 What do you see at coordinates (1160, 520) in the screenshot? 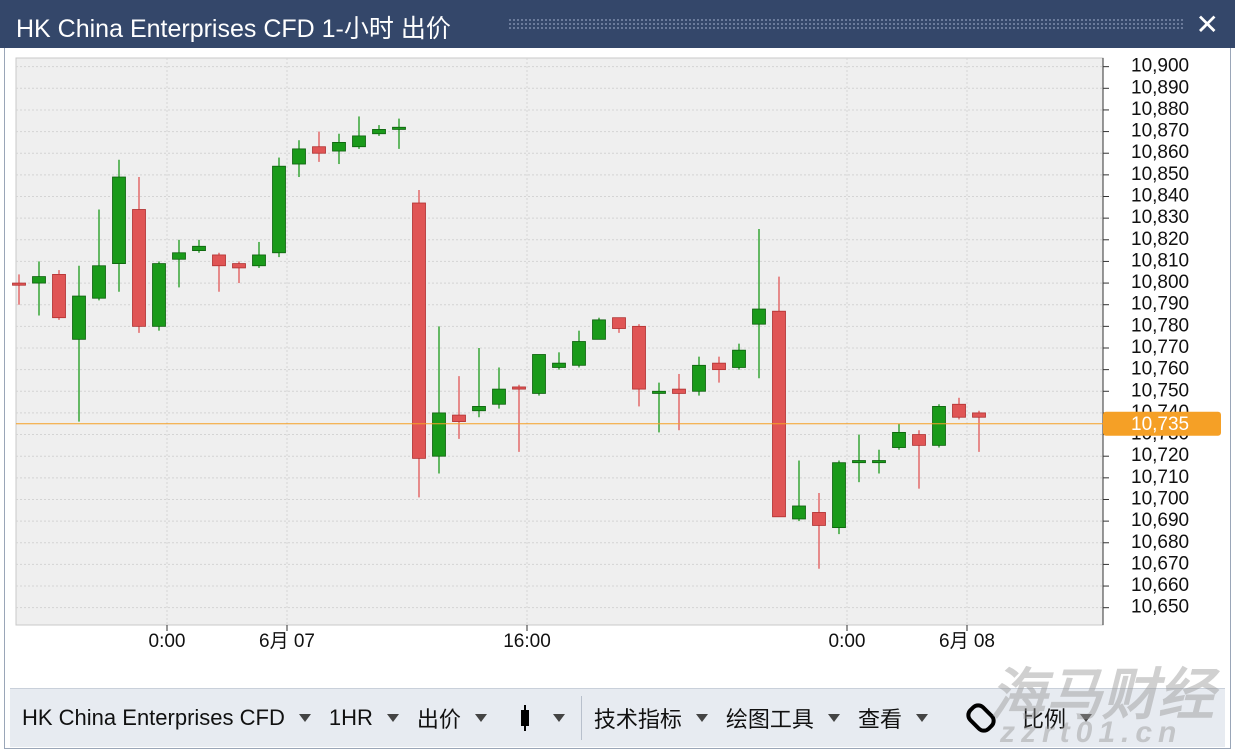
I see `y-tick-label: 10,690` at bounding box center [1160, 520].